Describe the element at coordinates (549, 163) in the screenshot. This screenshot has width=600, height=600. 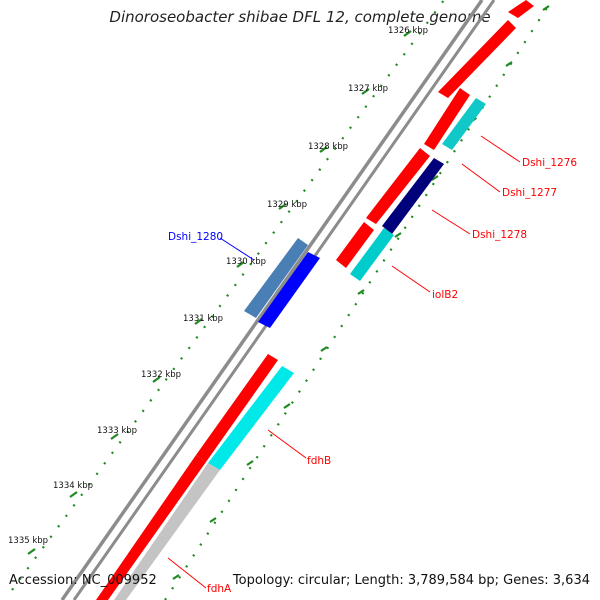
I see `gene-label-dshi-1276: Dshi_1276` at that location.